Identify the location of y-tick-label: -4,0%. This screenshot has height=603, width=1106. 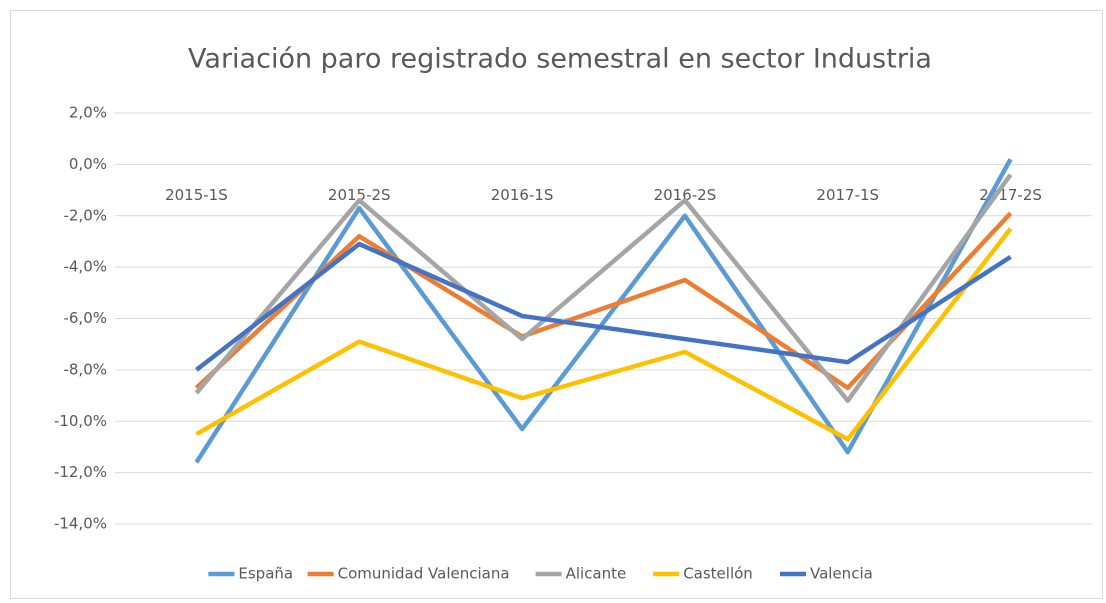
(85, 267).